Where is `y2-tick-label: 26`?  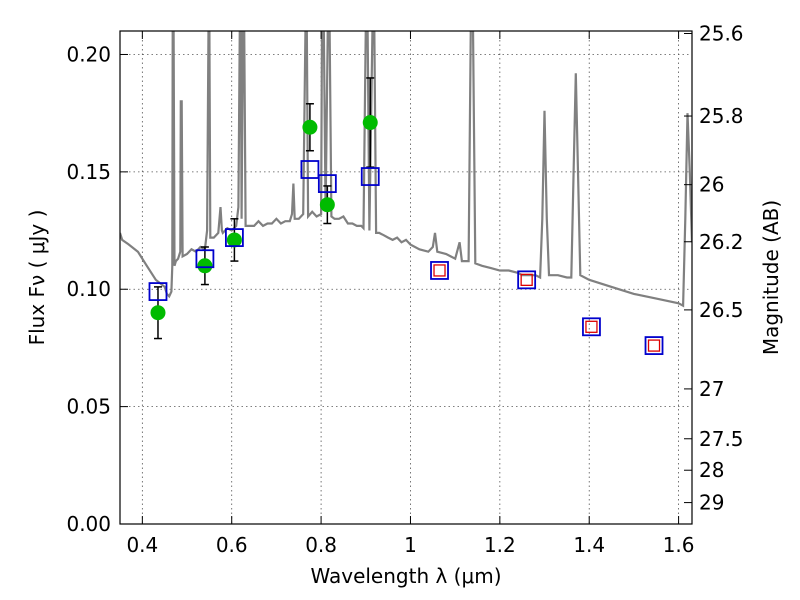
y2-tick-label: 26 is located at coordinates (711, 185).